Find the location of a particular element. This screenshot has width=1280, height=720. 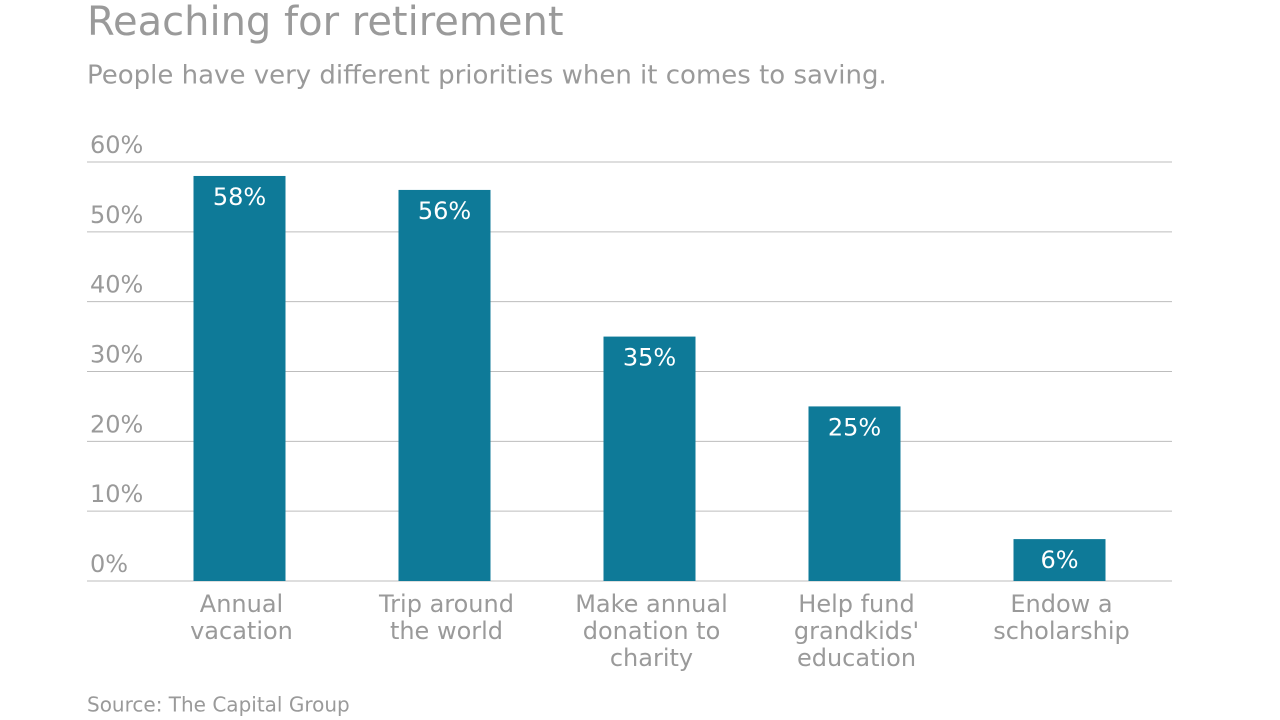

x-tick-label: the world is located at coordinates (446, 631).